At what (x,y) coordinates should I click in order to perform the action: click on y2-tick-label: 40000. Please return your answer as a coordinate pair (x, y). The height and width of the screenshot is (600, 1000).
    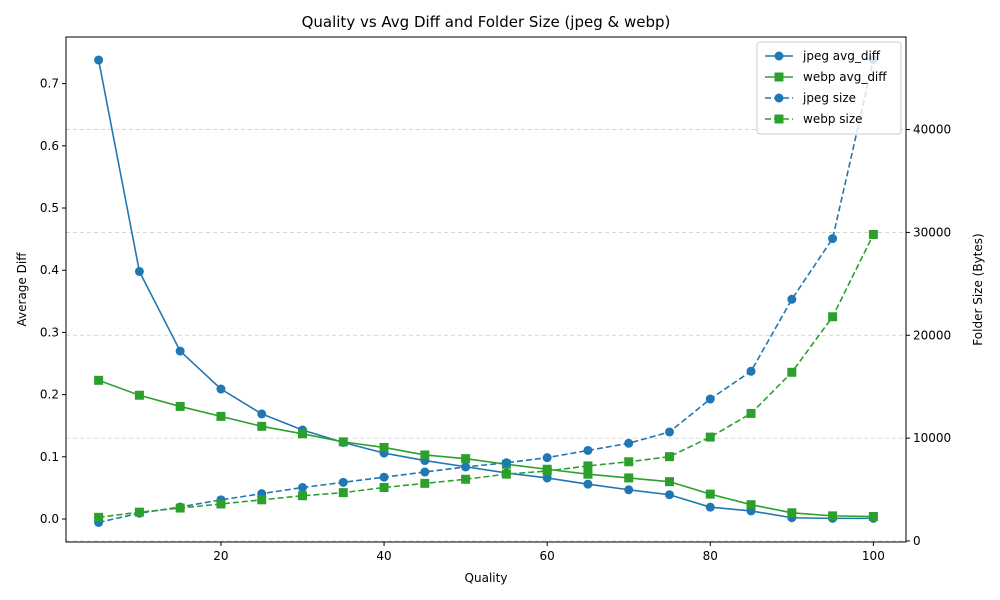
    Looking at the image, I should click on (932, 130).